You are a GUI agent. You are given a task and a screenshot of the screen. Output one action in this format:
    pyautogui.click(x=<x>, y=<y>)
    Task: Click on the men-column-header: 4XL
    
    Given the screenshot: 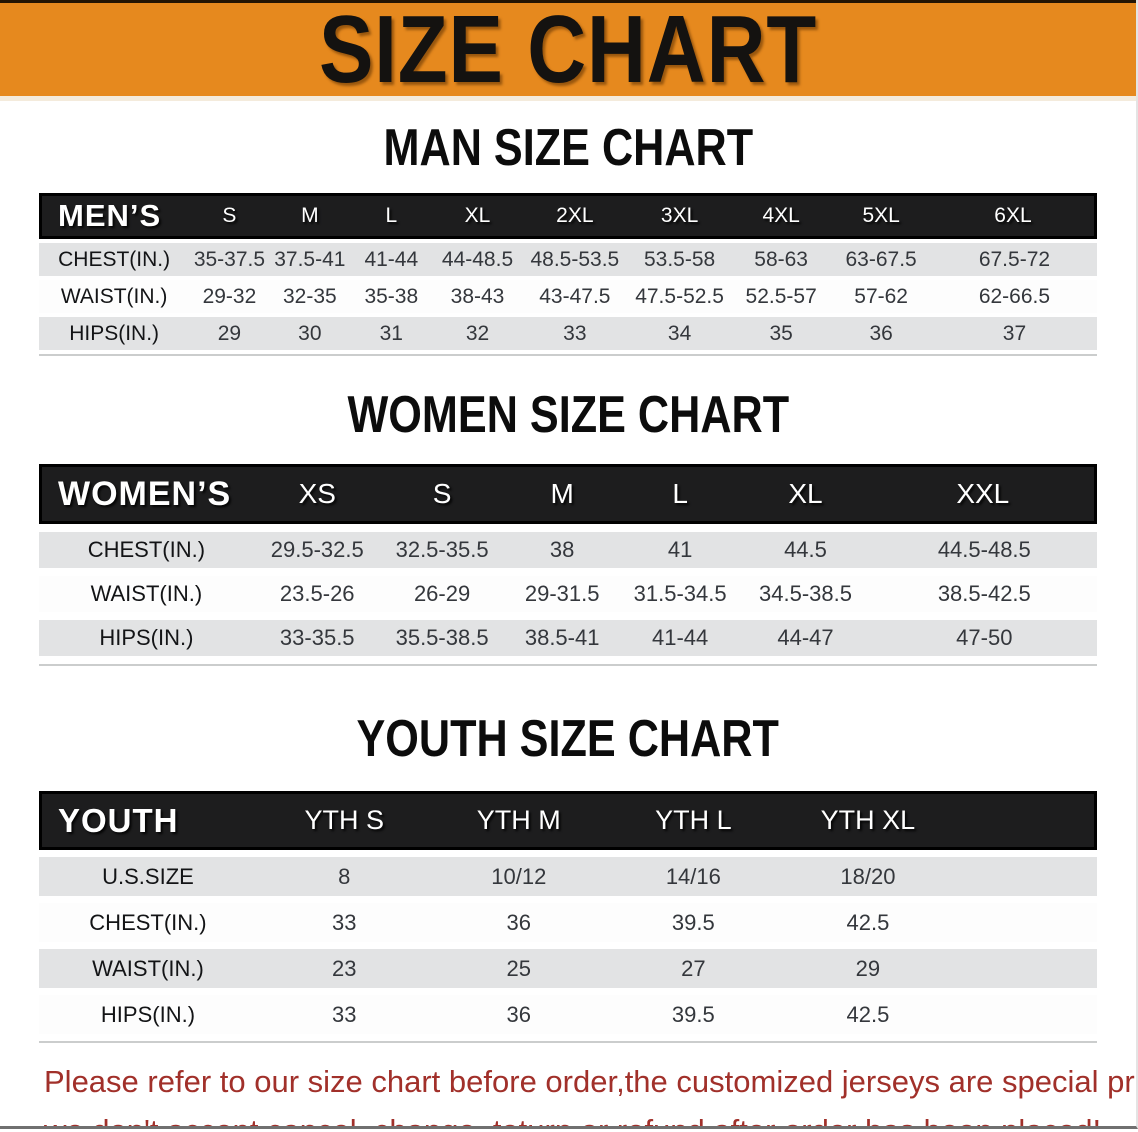 What is the action you would take?
    pyautogui.click(x=781, y=216)
    